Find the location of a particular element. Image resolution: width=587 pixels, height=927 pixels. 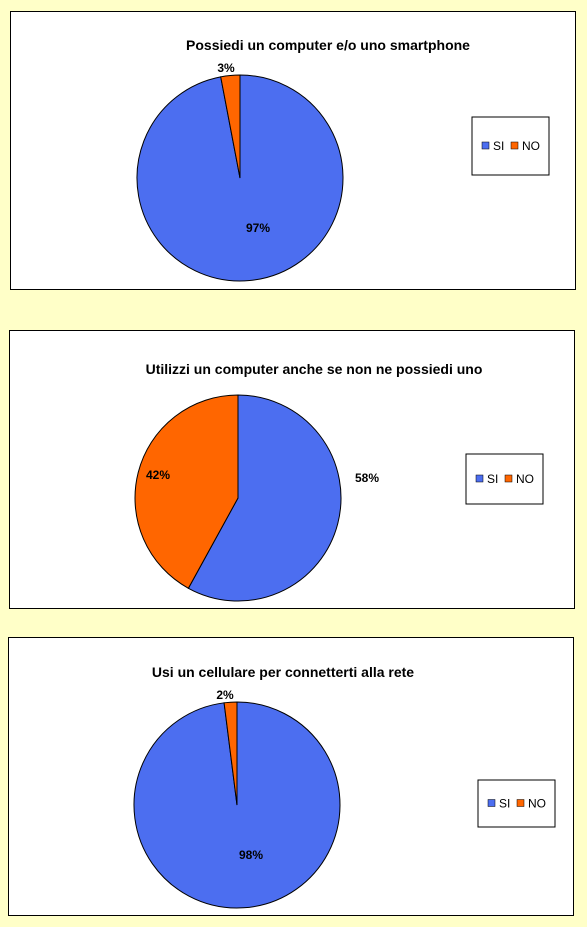

data-labels: 97% 3% is located at coordinates (243, 148).